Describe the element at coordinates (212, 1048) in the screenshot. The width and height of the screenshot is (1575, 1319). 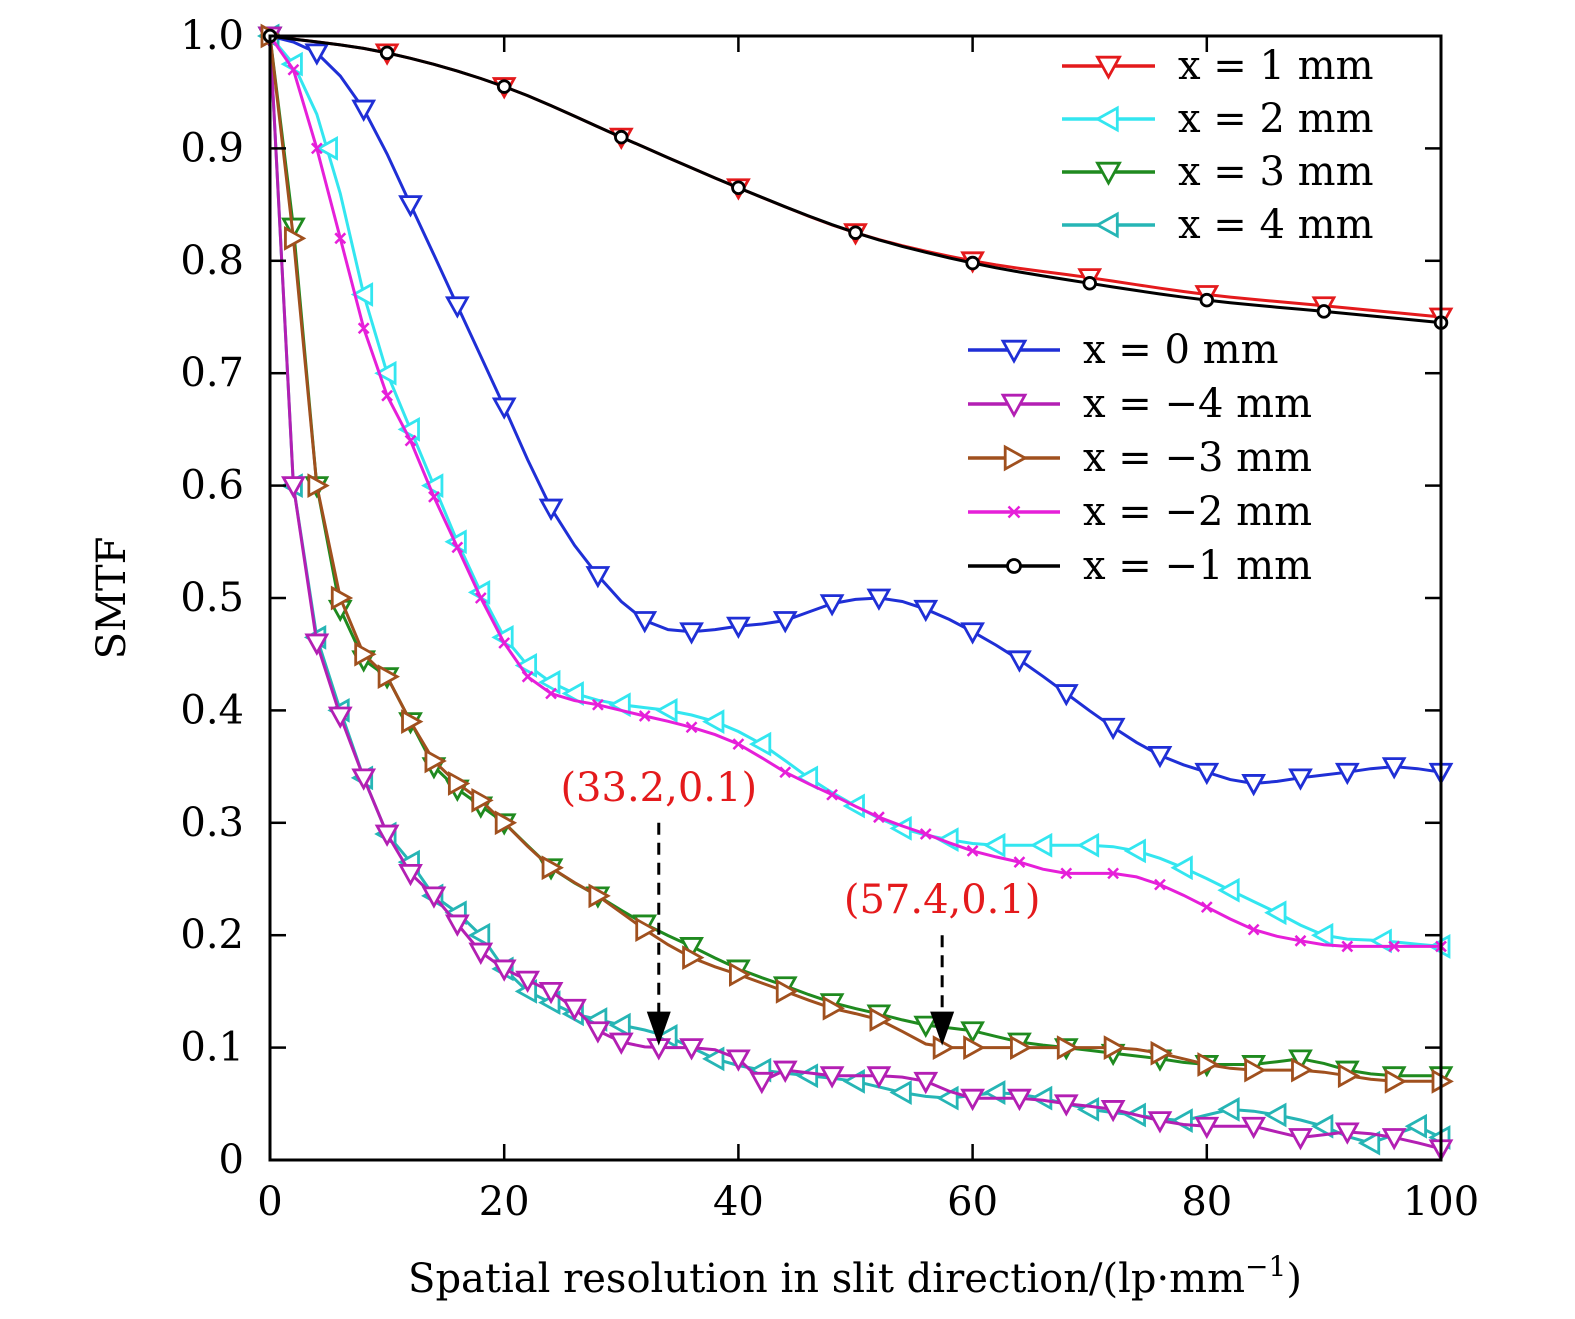
I see `y-tick-label: 0.1` at that location.